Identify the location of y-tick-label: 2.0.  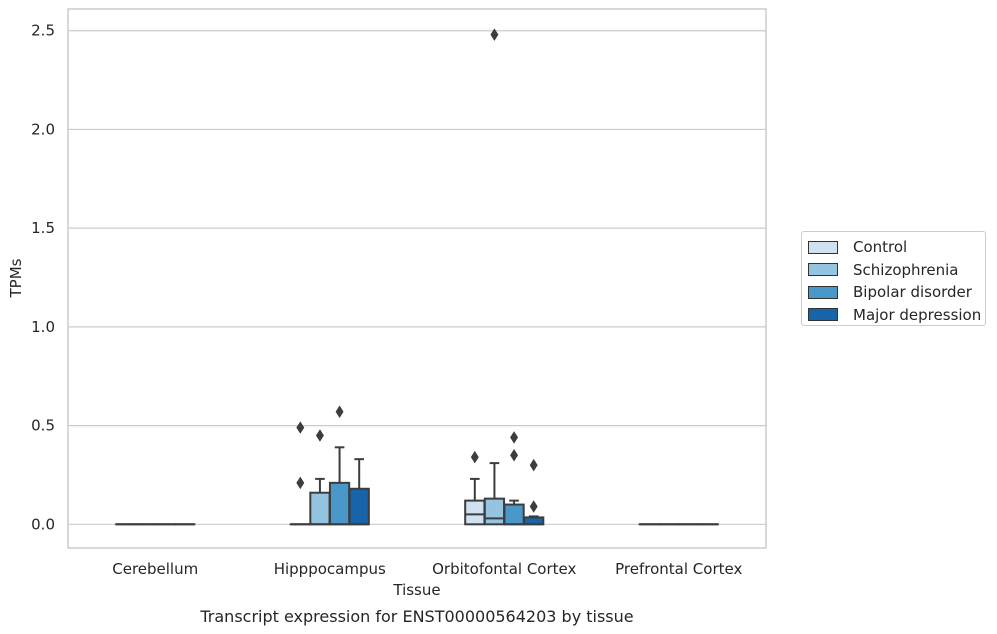
(43, 129).